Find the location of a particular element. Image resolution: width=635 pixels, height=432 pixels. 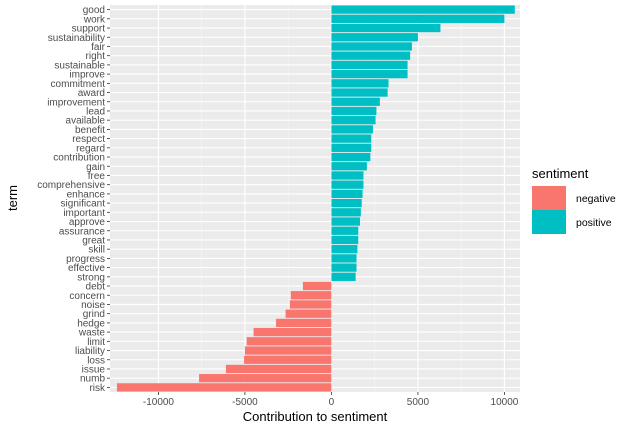

y-tick-label: enhance is located at coordinates (86, 194).